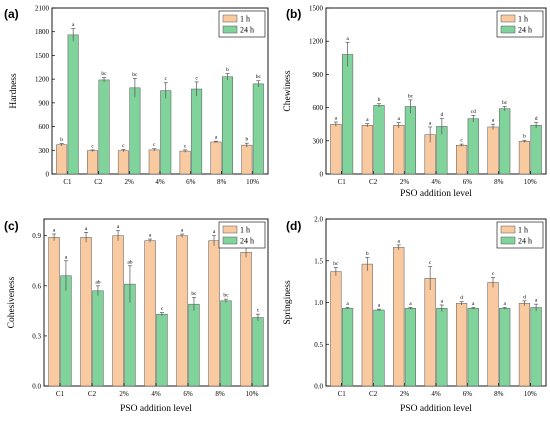 The height and width of the screenshot is (429, 550). Describe the element at coordinates (288, 90) in the screenshot. I see `y-axis-title: Chewiness` at that location.